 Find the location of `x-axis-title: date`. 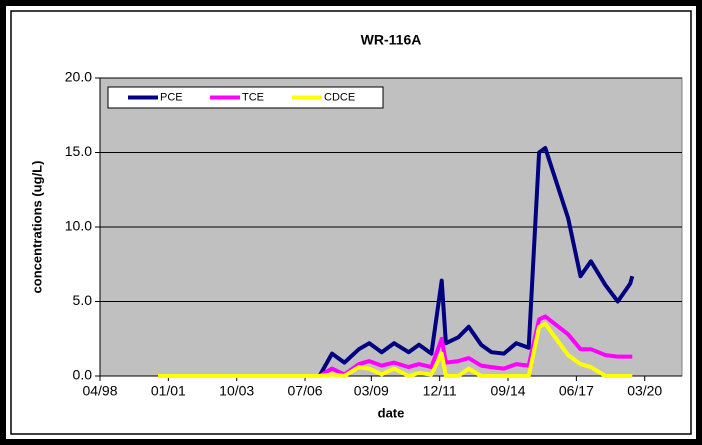

x-axis-title: date is located at coordinates (391, 412).